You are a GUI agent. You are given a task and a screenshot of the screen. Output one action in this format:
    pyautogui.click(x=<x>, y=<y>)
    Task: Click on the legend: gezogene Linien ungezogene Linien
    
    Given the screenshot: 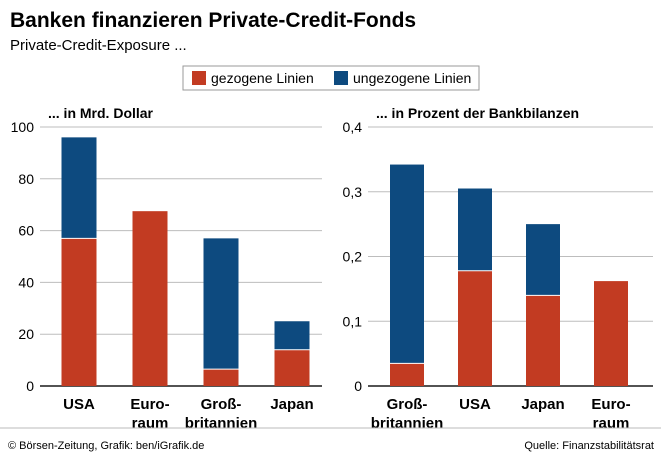 What is the action you would take?
    pyautogui.click(x=331, y=78)
    